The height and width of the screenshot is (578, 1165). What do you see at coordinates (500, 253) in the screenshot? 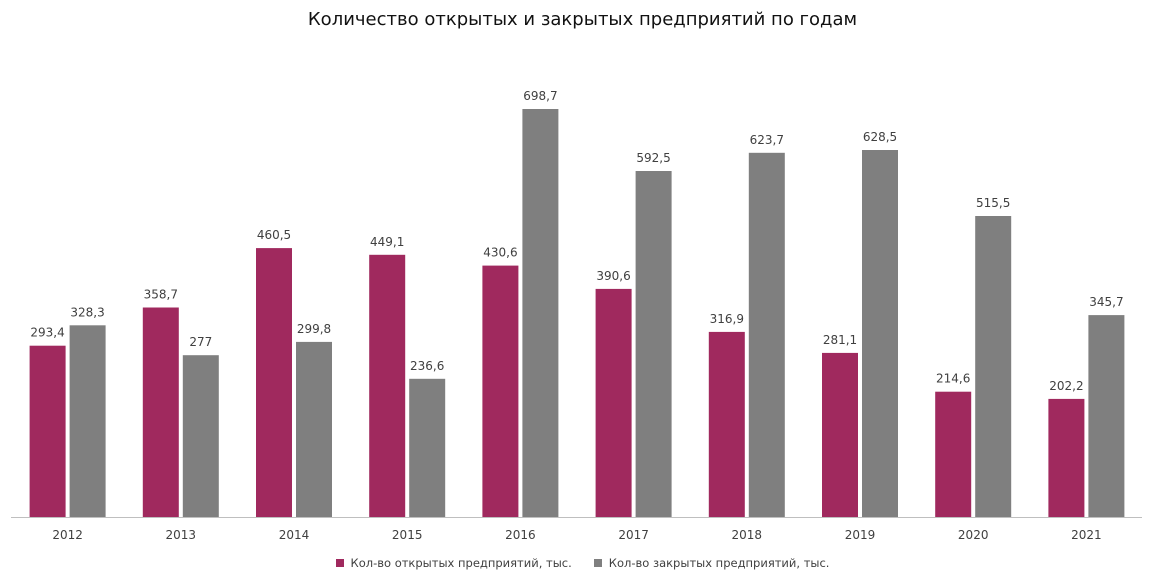
I see `data-label-opened-2016: 430,6` at bounding box center [500, 253].